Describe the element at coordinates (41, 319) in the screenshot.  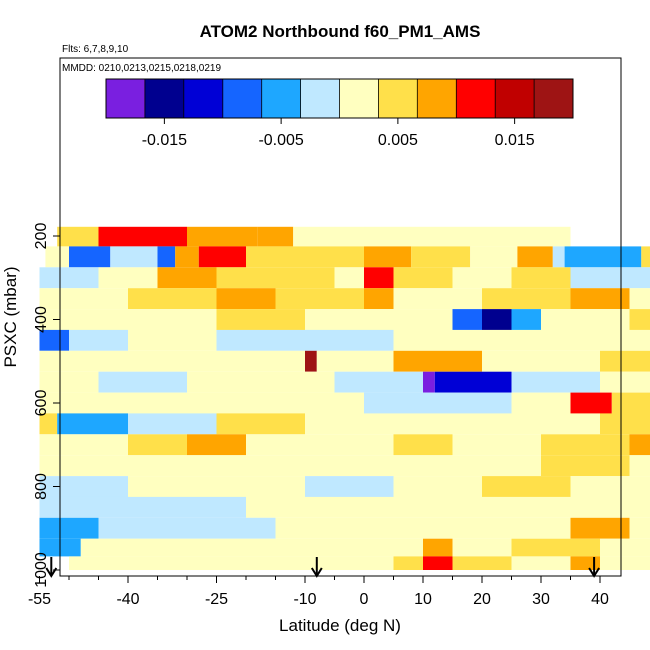
I see `y-tick-label: 400` at that location.